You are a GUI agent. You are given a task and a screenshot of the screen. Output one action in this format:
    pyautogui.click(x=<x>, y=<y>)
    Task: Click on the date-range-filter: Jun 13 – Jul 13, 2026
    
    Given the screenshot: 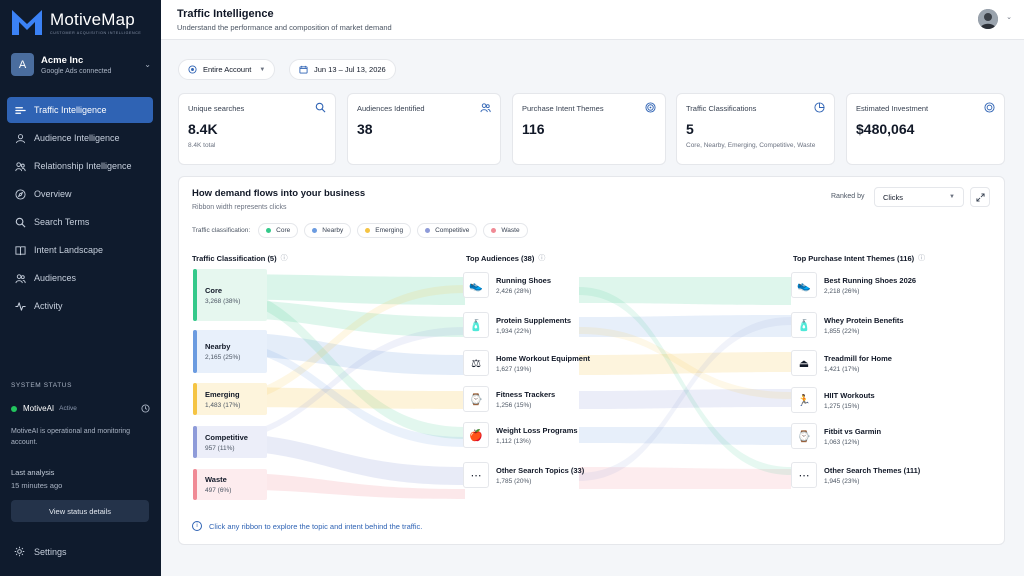 What is the action you would take?
    pyautogui.click(x=342, y=69)
    